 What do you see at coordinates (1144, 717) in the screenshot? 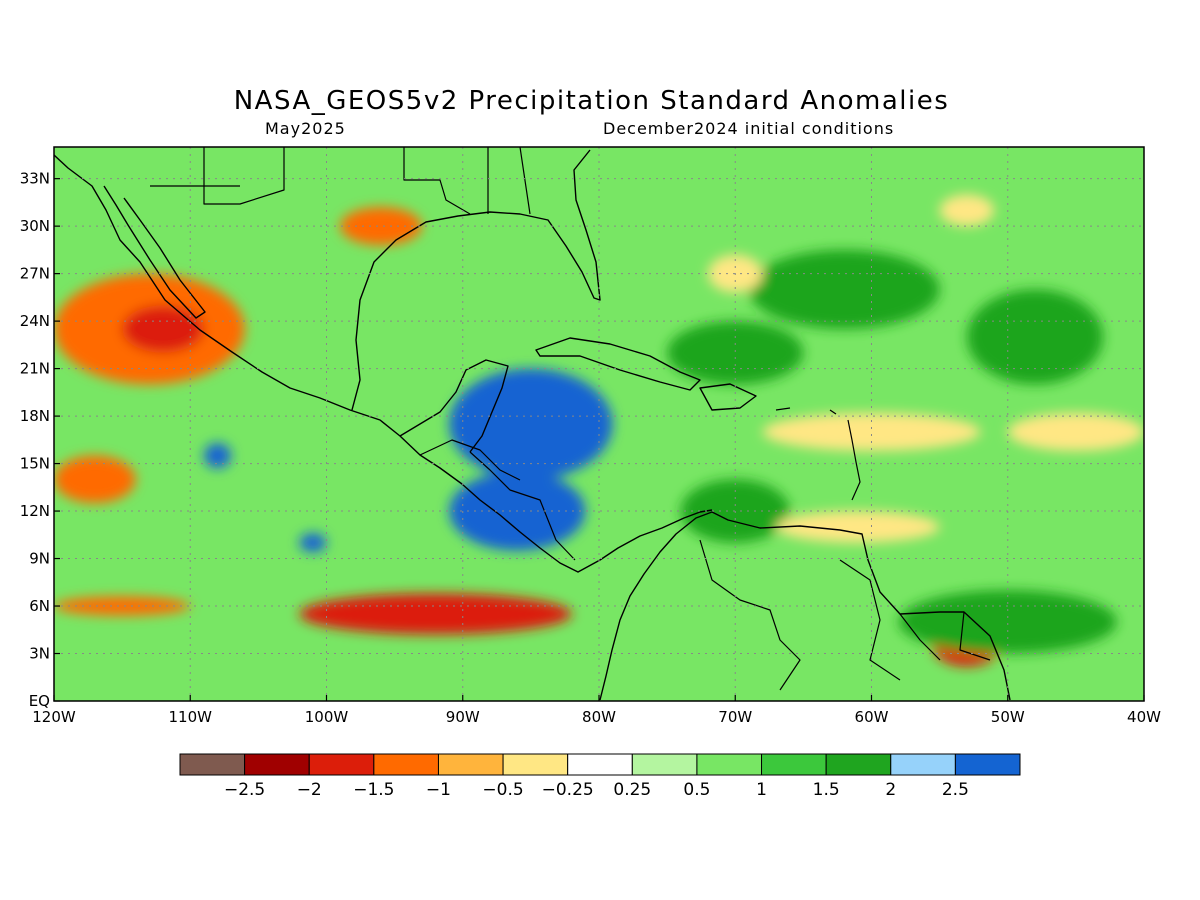
I see `lon-tick-label: 40W` at bounding box center [1144, 717].